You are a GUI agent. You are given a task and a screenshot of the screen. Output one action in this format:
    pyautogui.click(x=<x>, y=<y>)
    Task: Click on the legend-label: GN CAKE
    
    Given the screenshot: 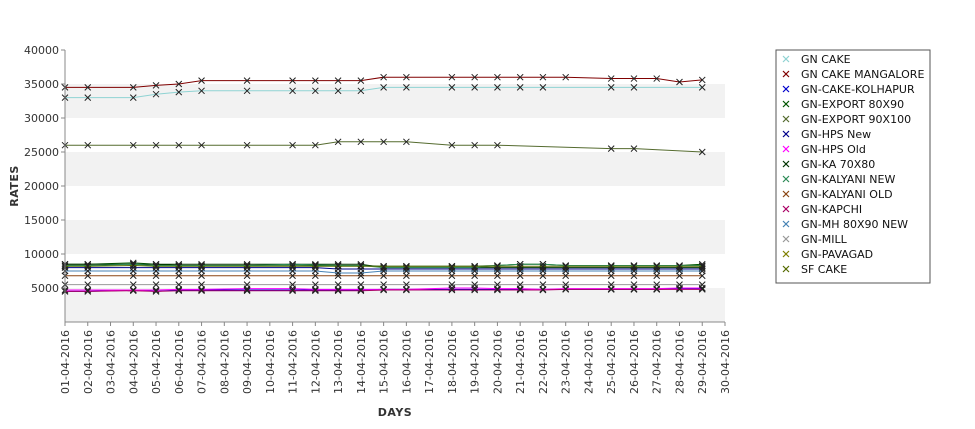 What is the action you would take?
    pyautogui.click(x=826, y=59)
    